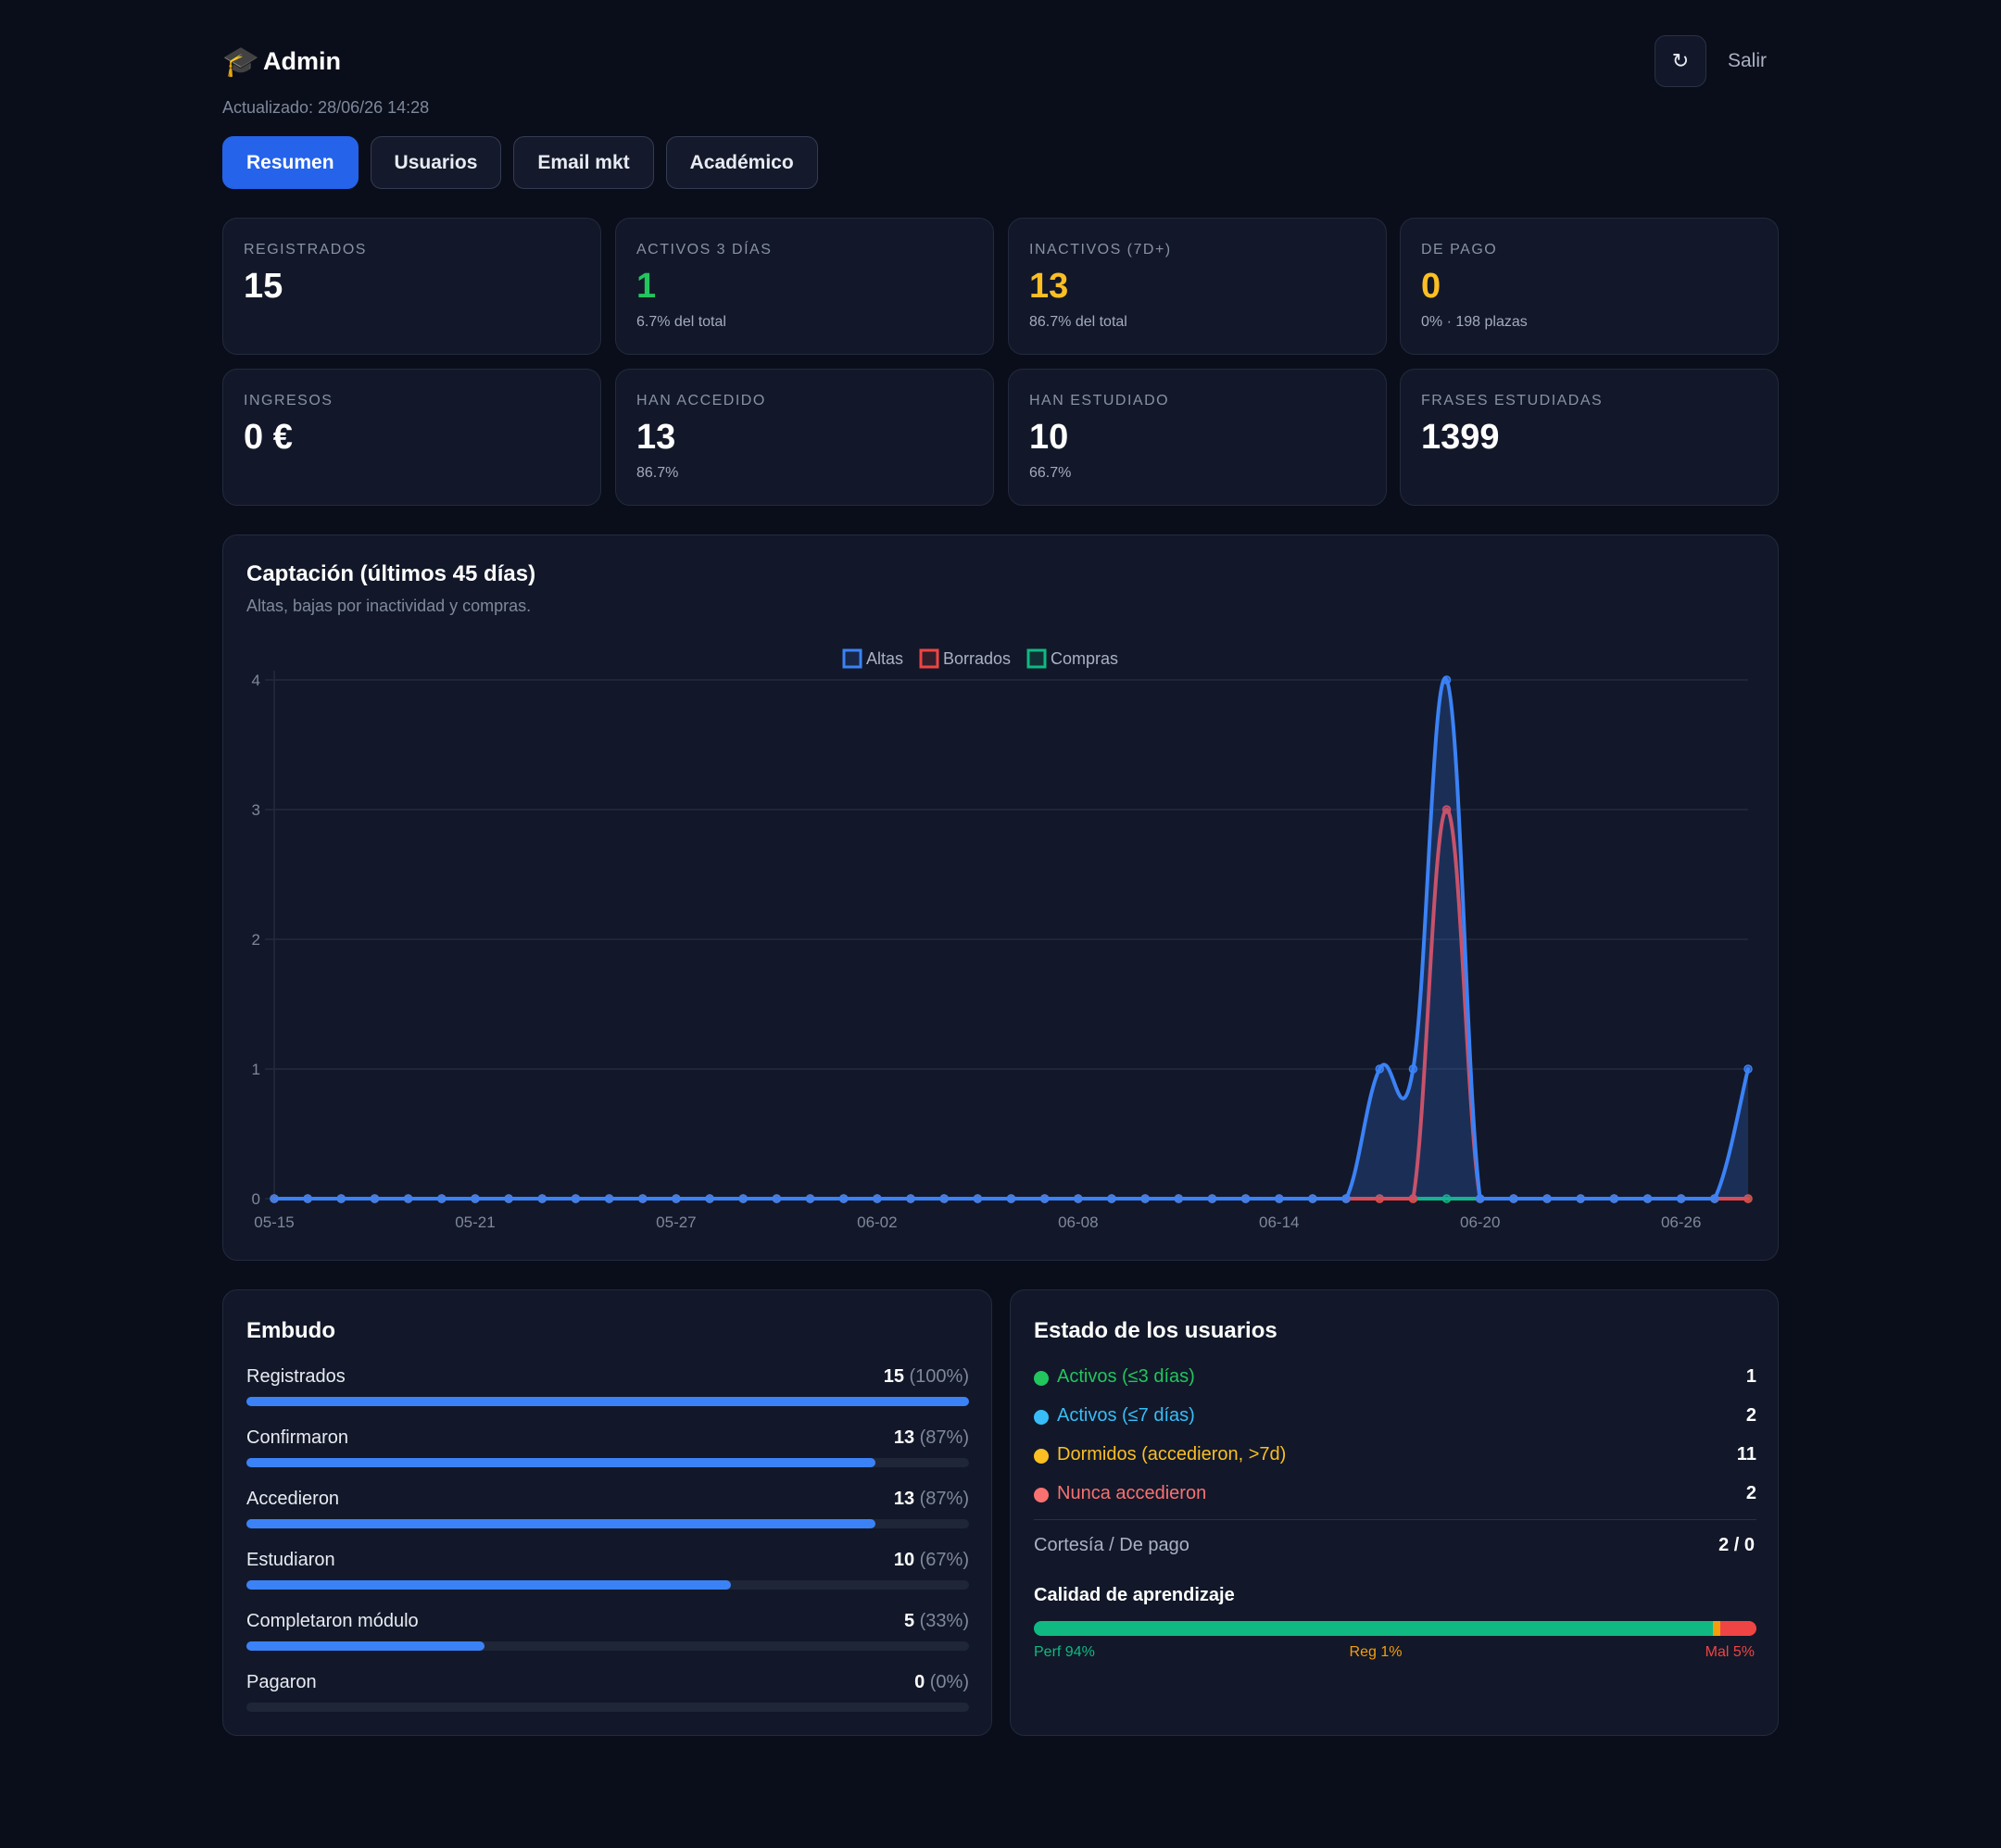  Describe the element at coordinates (256, 680) in the screenshot. I see `y-tick-label: 4` at that location.